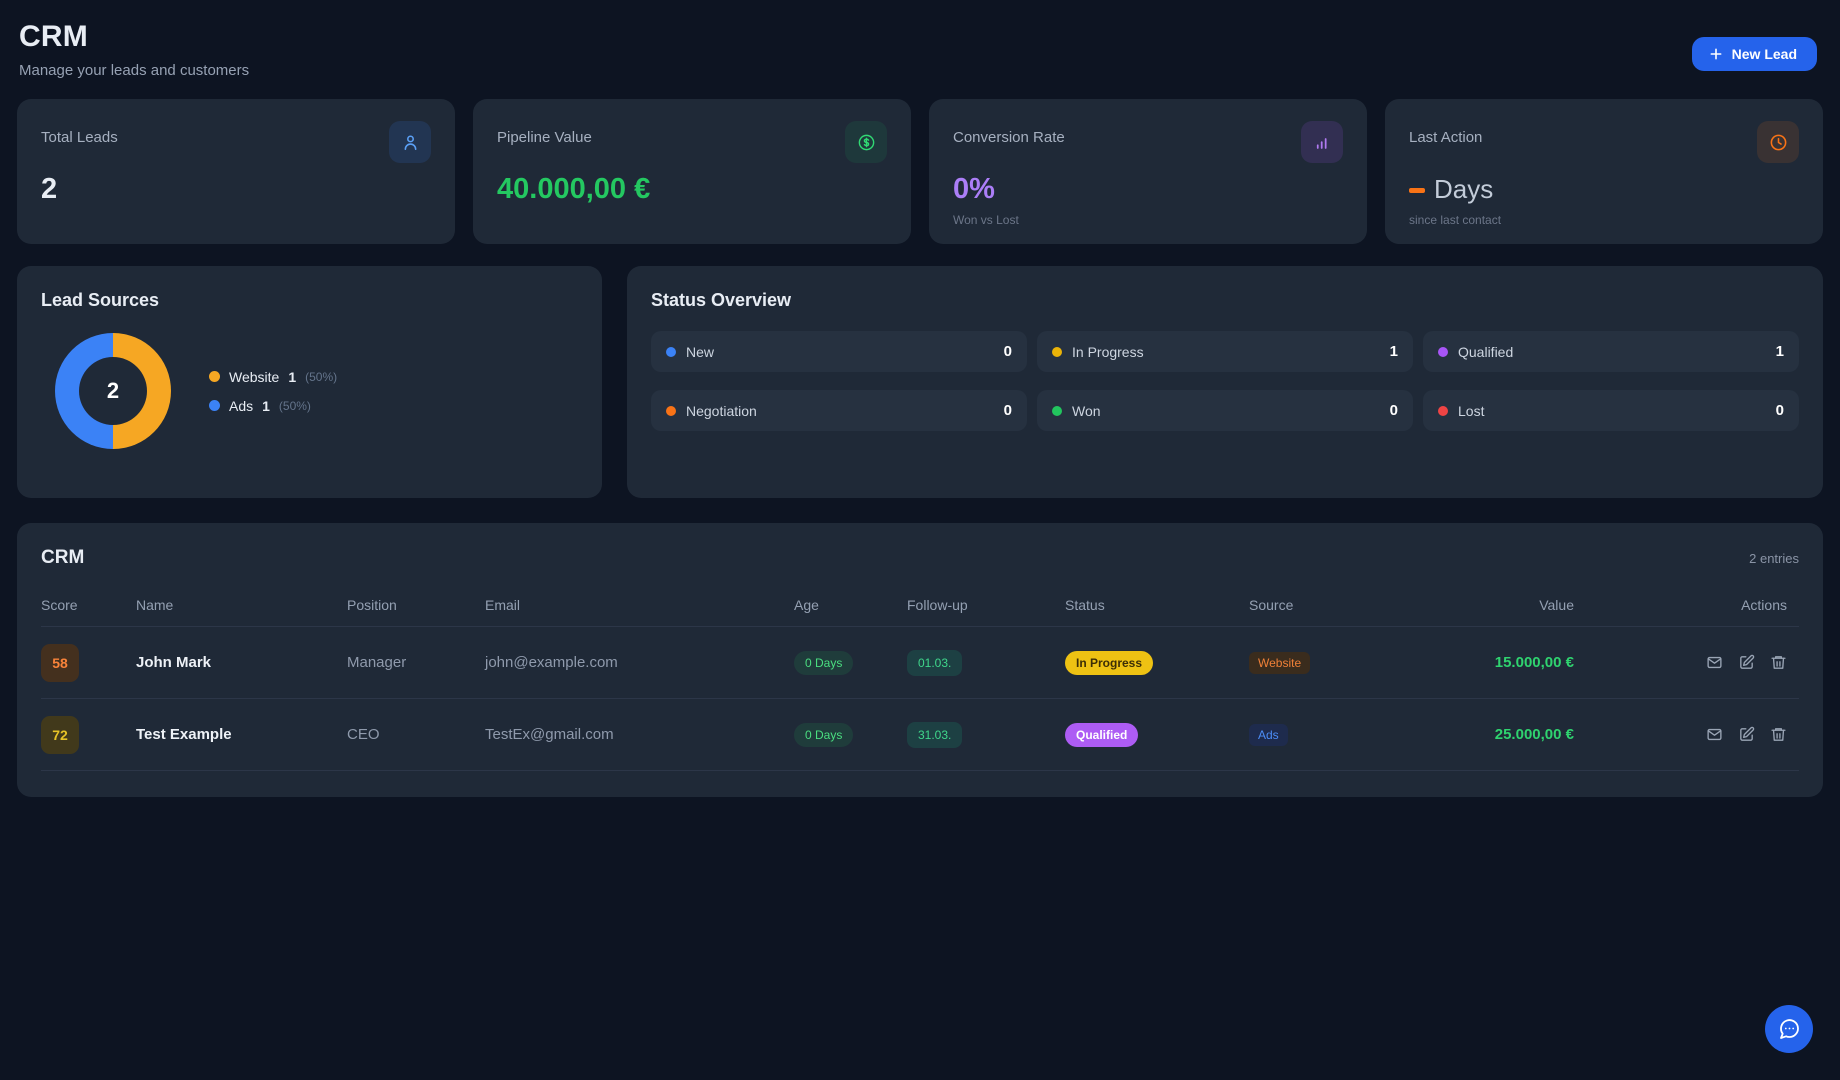  I want to click on lead-position: Manager, so click(377, 662).